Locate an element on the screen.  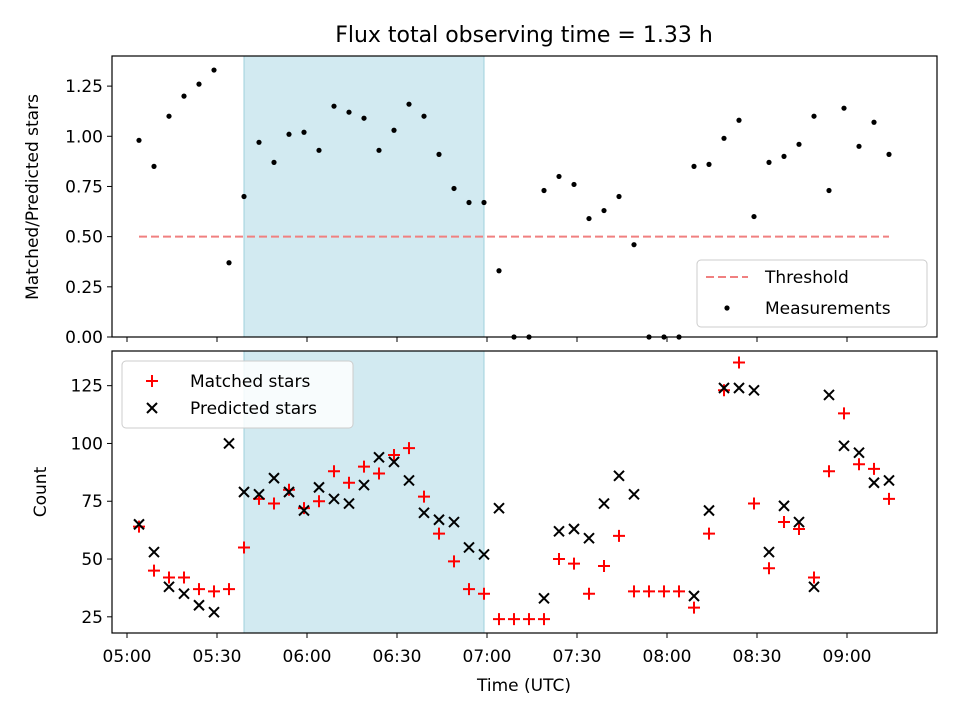
y-tick-label: 0.75 is located at coordinates (84, 187).